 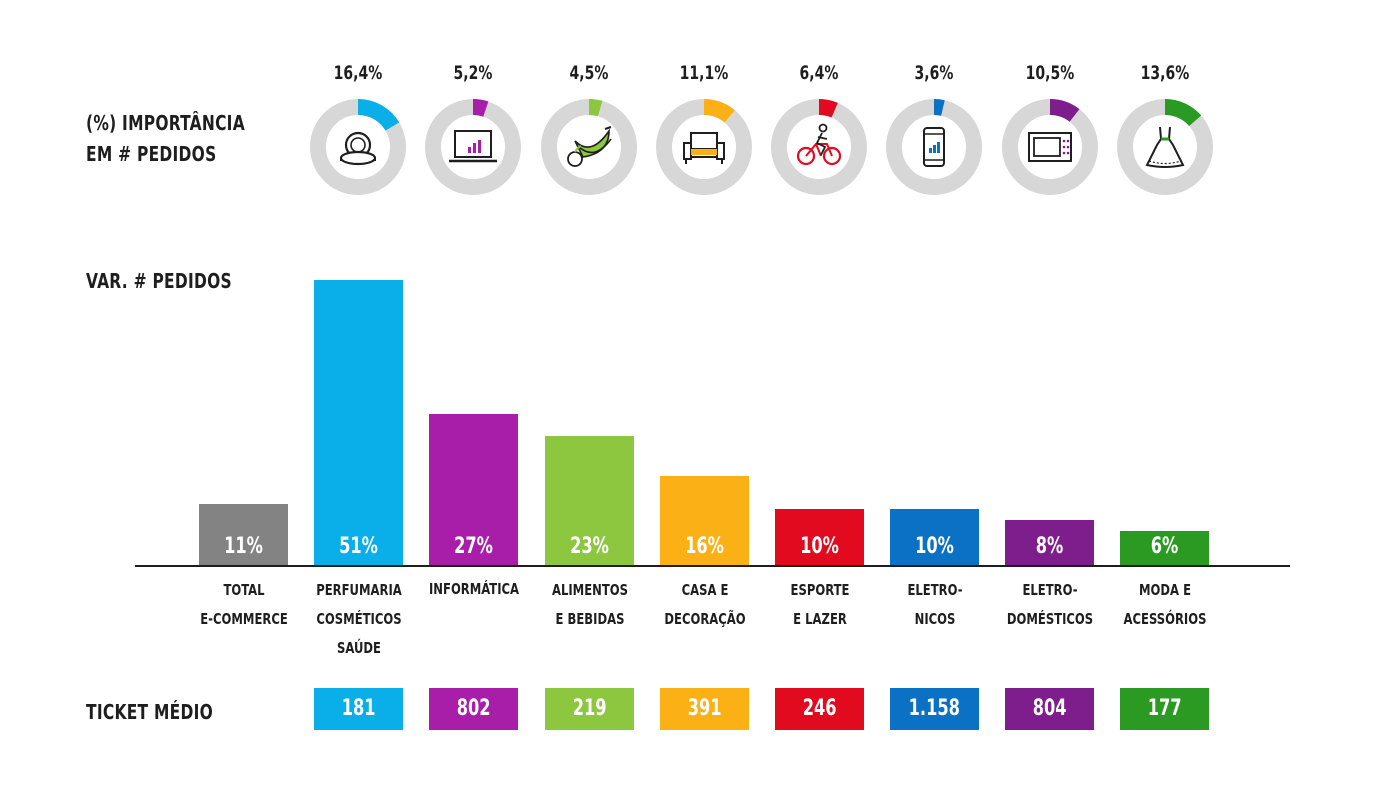 I want to click on laptop-icon, so click(x=473, y=146).